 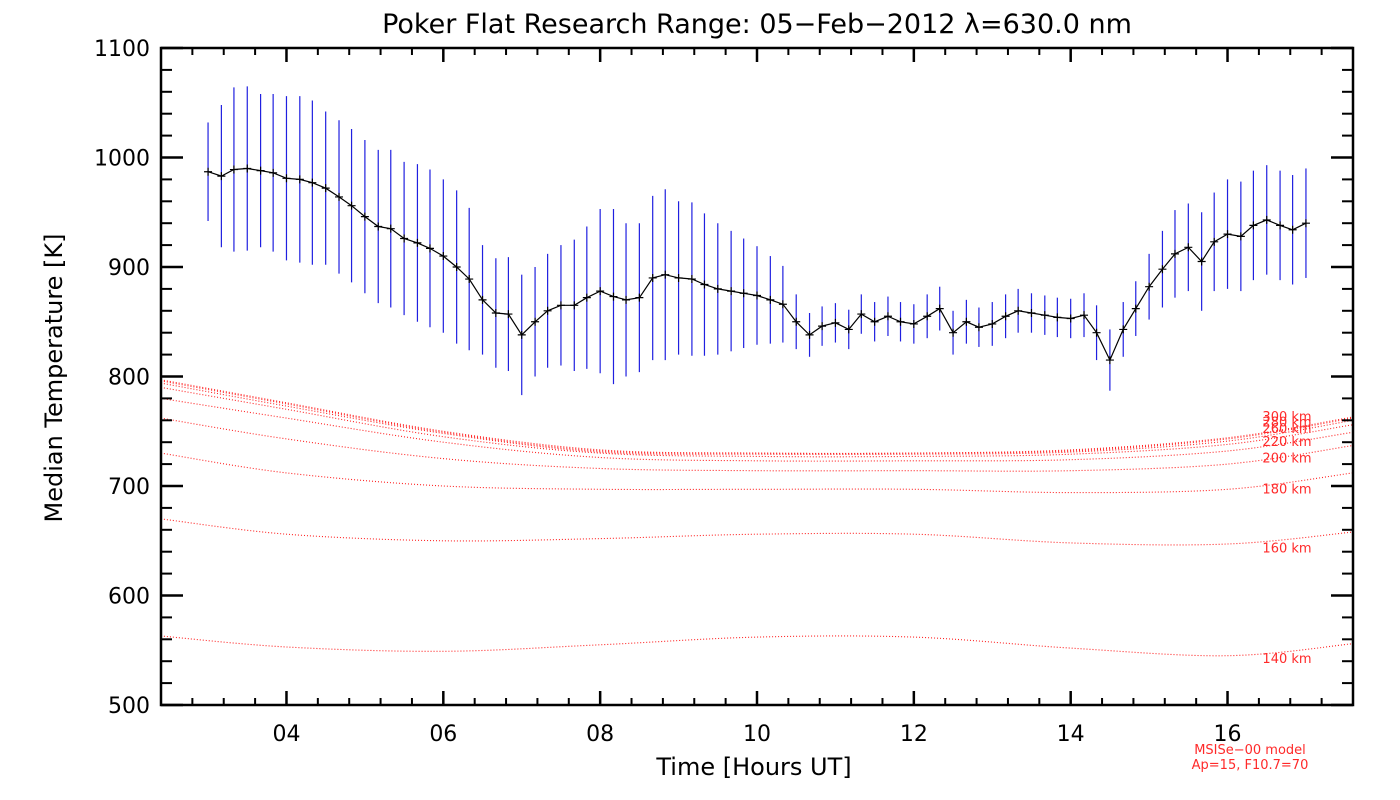 I want to click on model-curve-300-km, so click(x=757, y=417).